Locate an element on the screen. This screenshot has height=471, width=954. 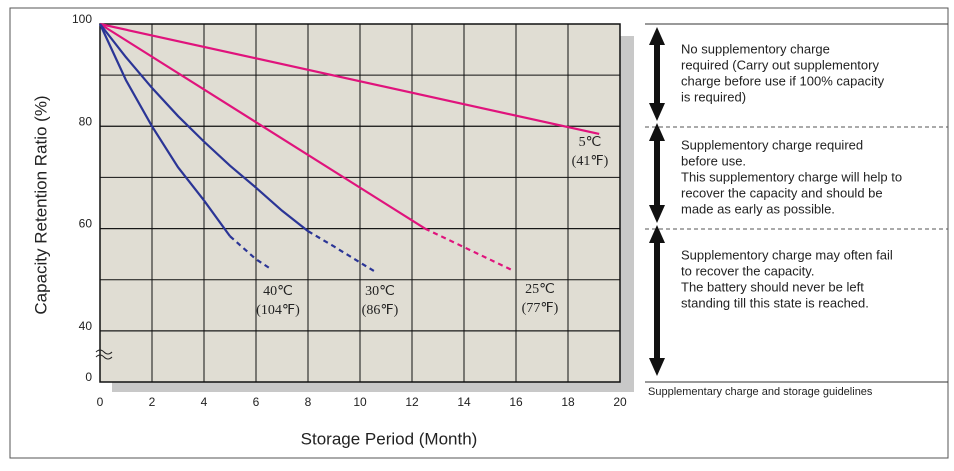
x-tick-label: 4 is located at coordinates (204, 402).